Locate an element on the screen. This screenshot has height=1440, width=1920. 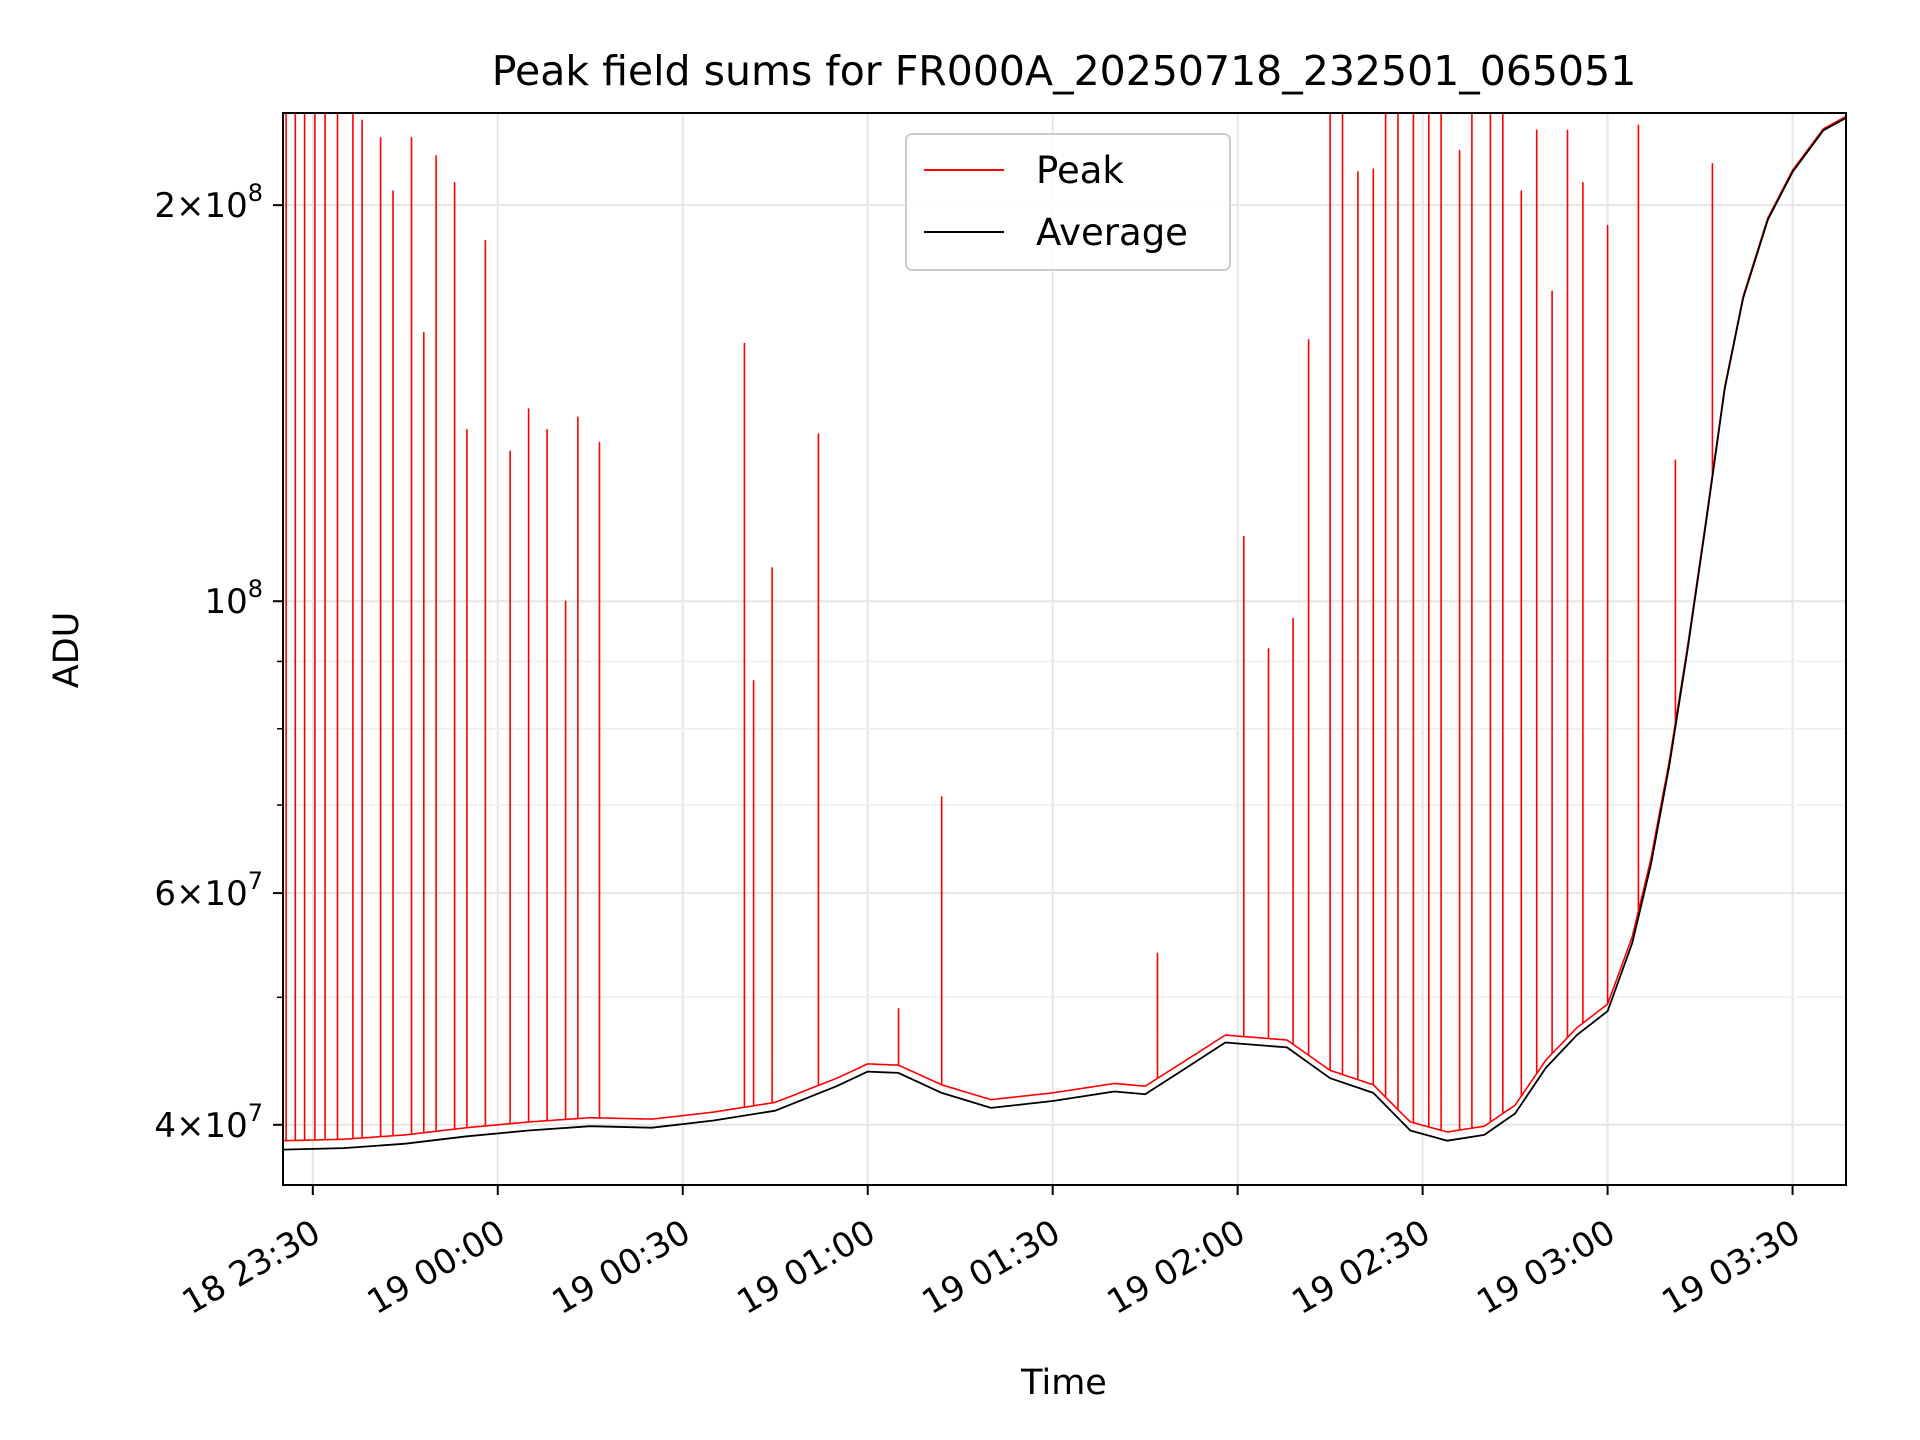
legend: Peak Average is located at coordinates (1068, 202).